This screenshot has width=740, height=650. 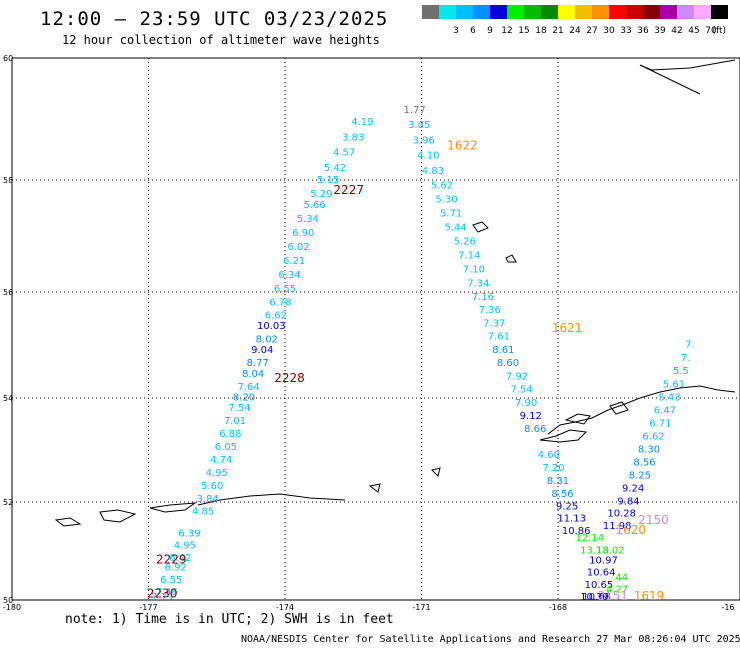 What do you see at coordinates (553, 468) in the screenshot?
I see `wave-height-value: 7.20` at bounding box center [553, 468].